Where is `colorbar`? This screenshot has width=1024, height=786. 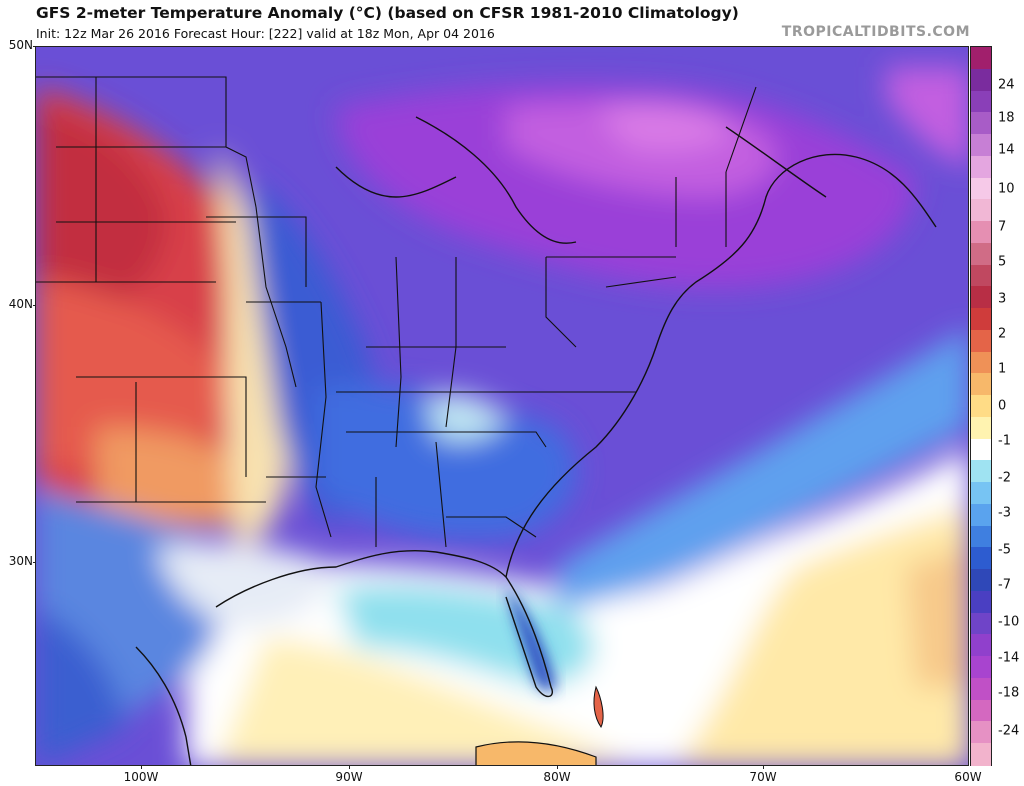
colorbar is located at coordinates (981, 406).